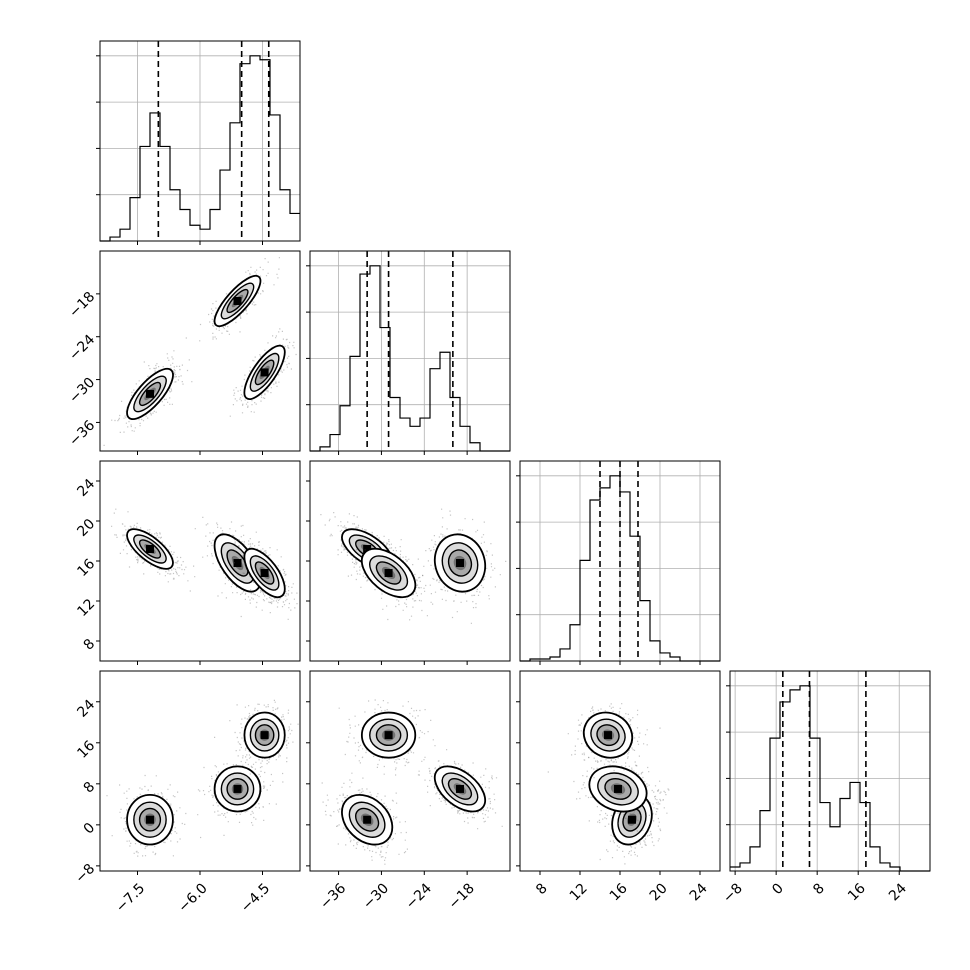  Describe the element at coordinates (82, 433) in the screenshot. I see `y-tick-label: −36` at that location.